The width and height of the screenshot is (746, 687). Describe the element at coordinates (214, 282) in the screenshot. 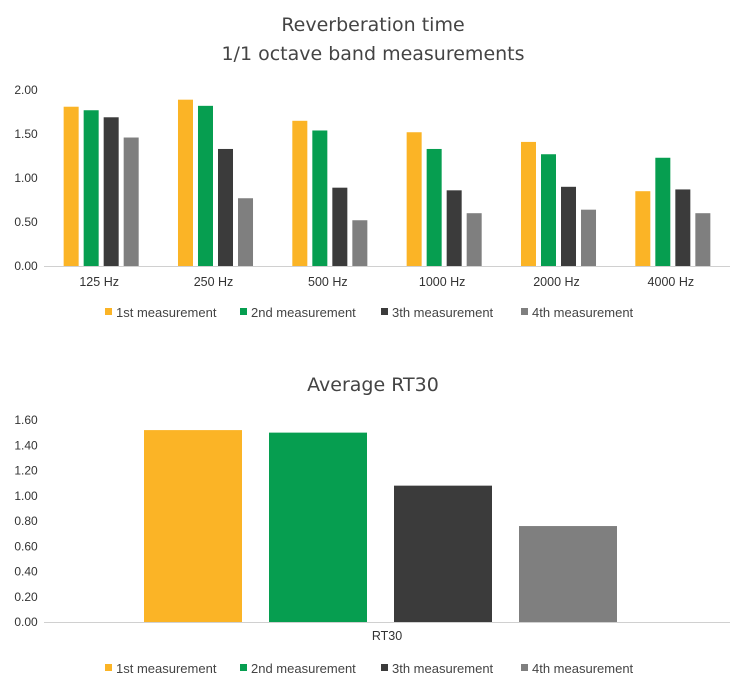

I see `category-label: 250 Hz` at that location.